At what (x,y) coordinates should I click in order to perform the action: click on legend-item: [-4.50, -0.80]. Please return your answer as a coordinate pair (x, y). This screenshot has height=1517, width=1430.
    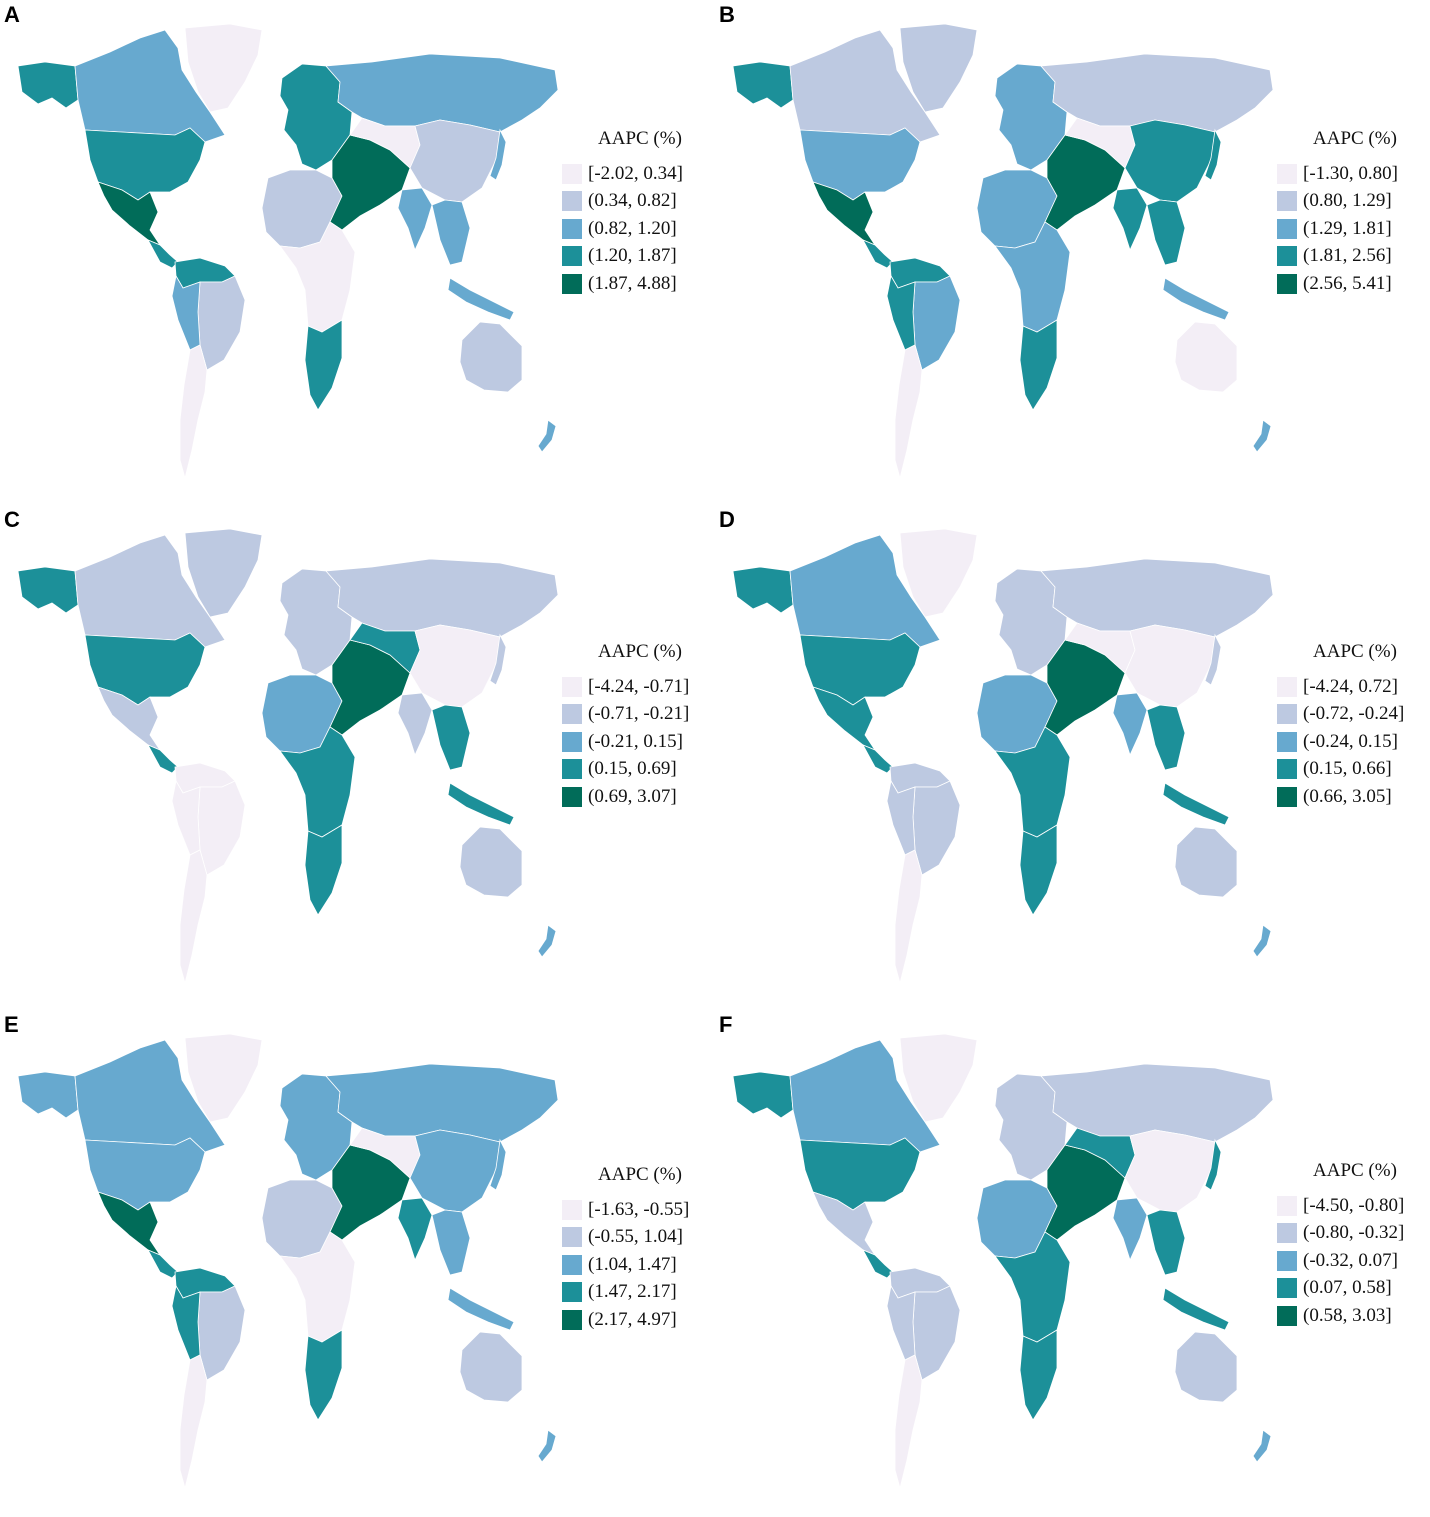
    Looking at the image, I should click on (1352, 1206).